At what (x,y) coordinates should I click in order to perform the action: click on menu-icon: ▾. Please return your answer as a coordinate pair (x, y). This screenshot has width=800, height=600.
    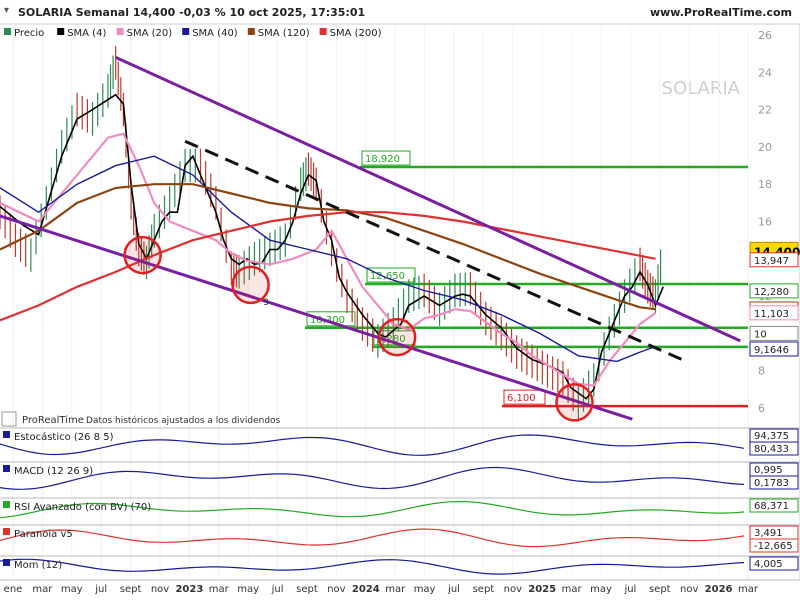
    Looking at the image, I should click on (7, 10).